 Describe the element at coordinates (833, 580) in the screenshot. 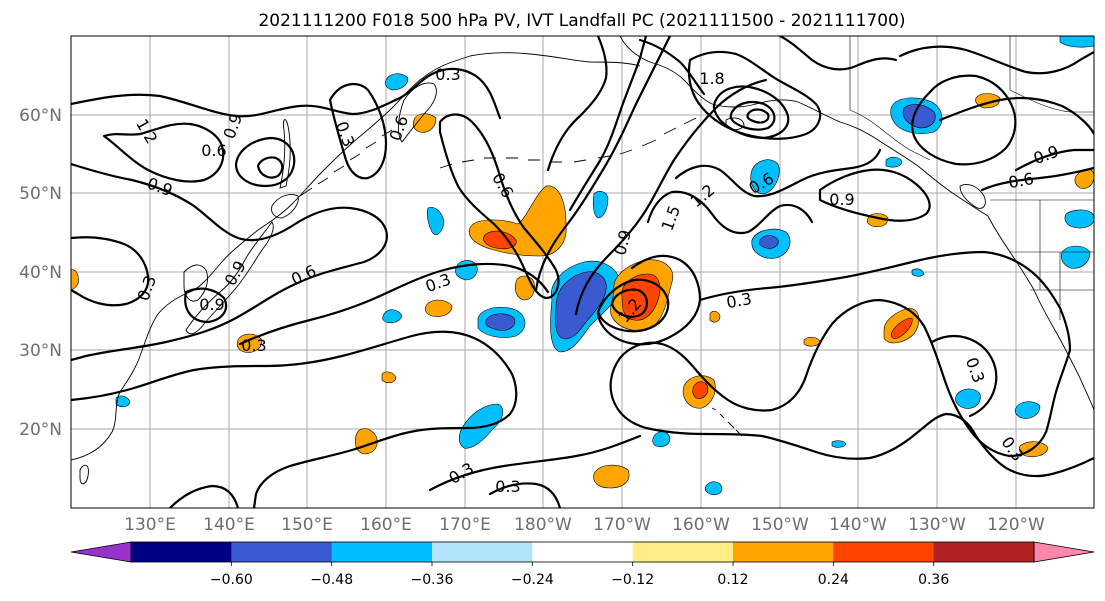

I see `colorbar-tick-label: 0.24` at that location.